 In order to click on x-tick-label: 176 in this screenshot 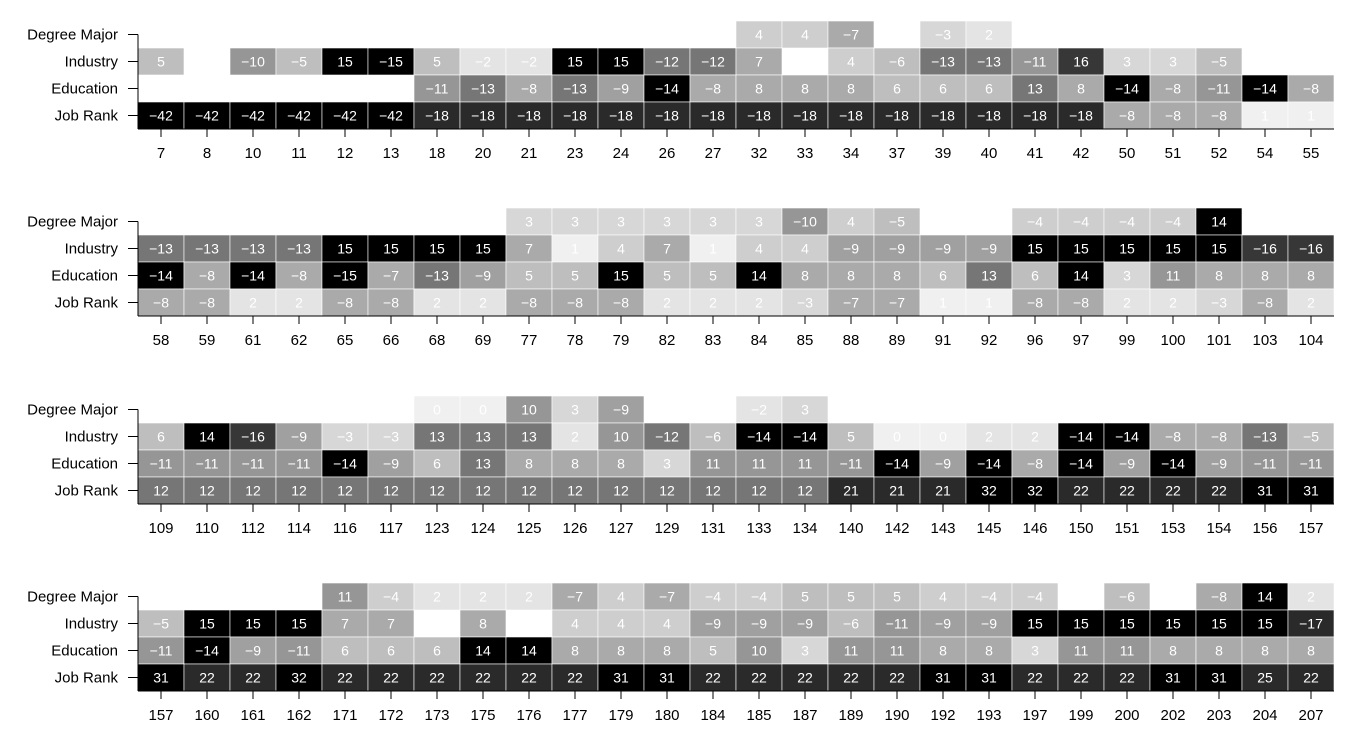, I will do `click(528, 715)`.